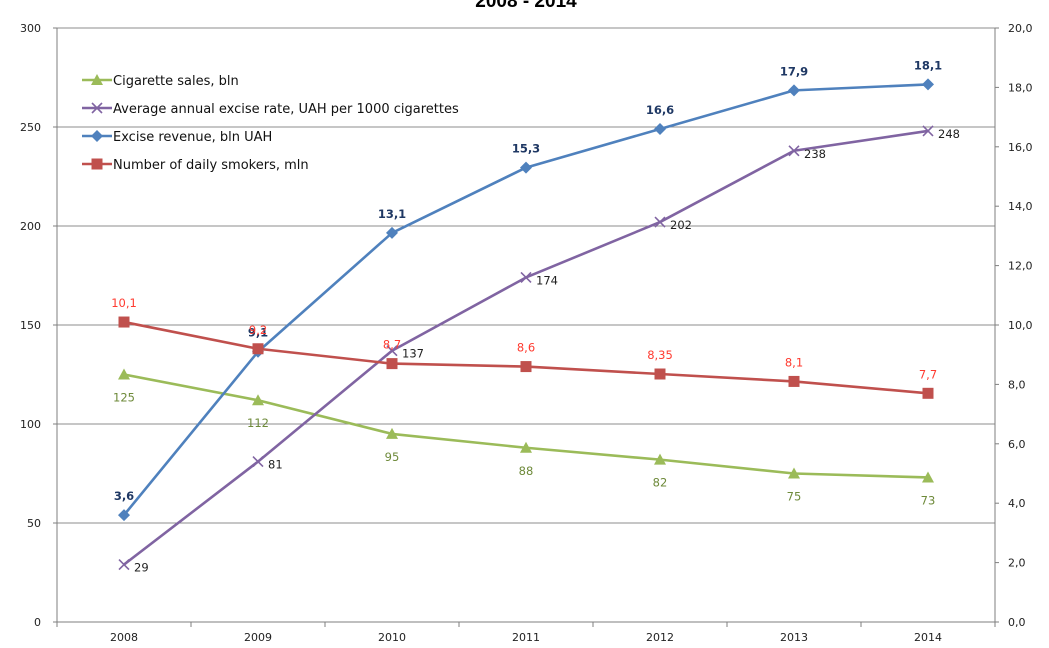 The height and width of the screenshot is (648, 1049). Describe the element at coordinates (192, 137) in the screenshot. I see `legend-label: Excise revenue, bln UAH` at that location.